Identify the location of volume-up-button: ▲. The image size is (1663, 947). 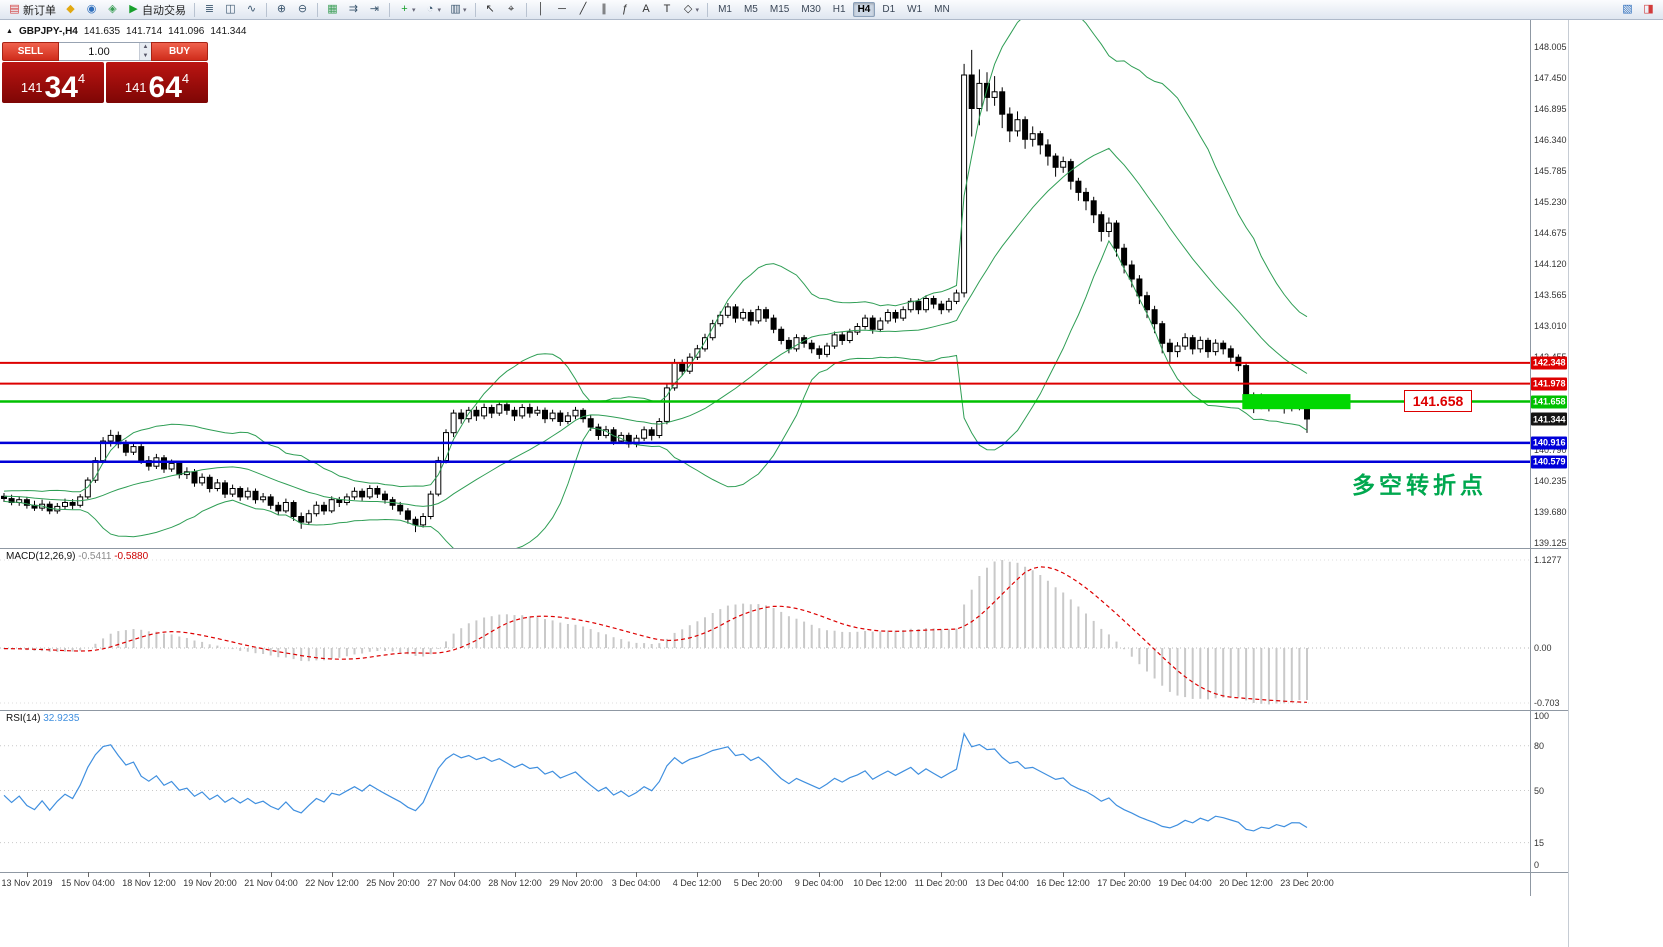
(145, 47).